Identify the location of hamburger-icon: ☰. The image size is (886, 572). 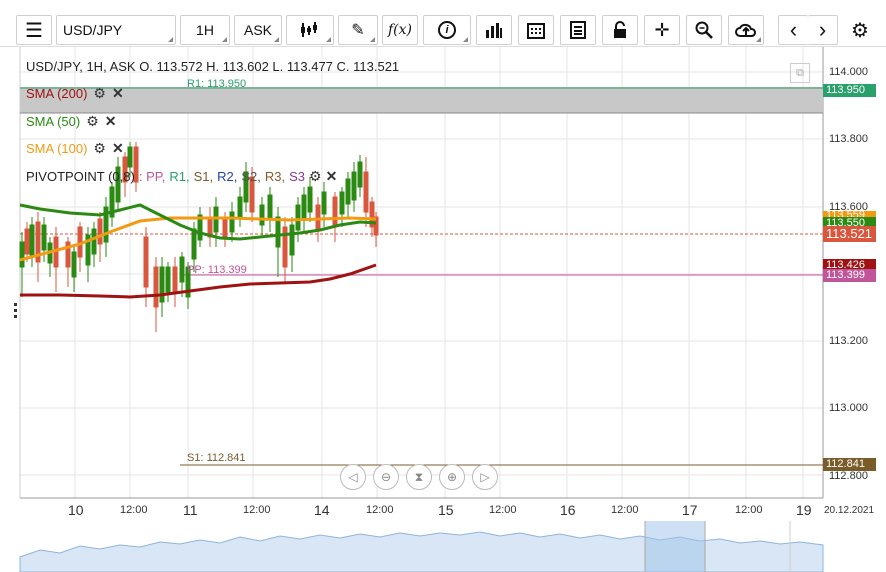
(34, 30).